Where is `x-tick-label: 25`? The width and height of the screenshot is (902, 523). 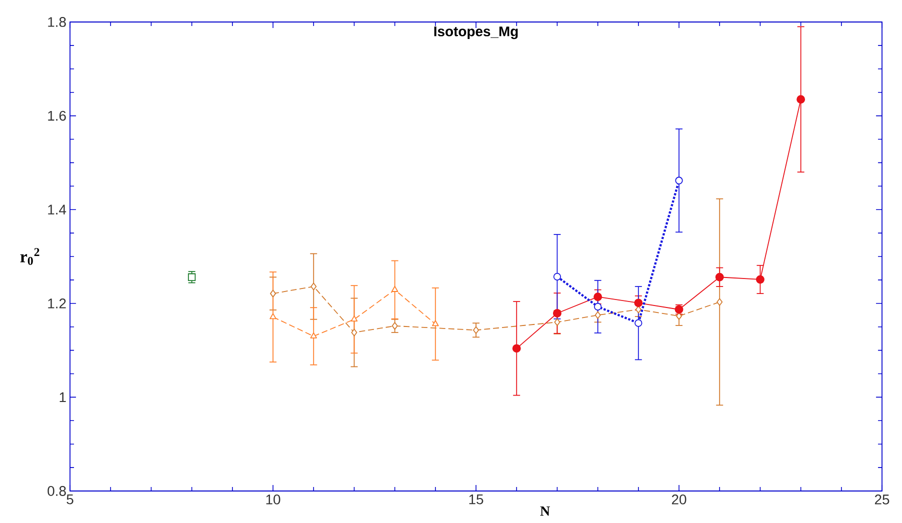
x-tick-label: 25 is located at coordinates (882, 499).